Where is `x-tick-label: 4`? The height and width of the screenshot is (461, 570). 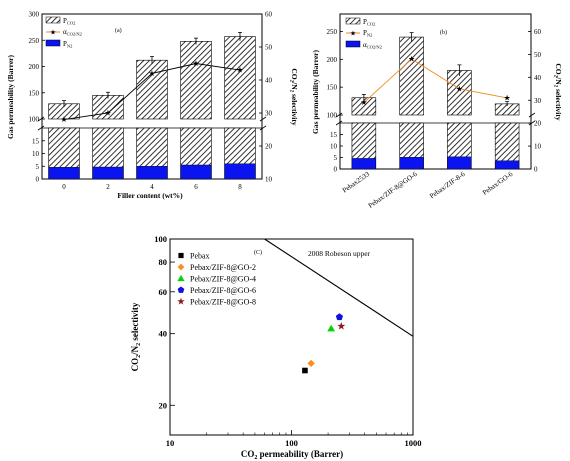
x-tick-label: 4 is located at coordinates (152, 187).